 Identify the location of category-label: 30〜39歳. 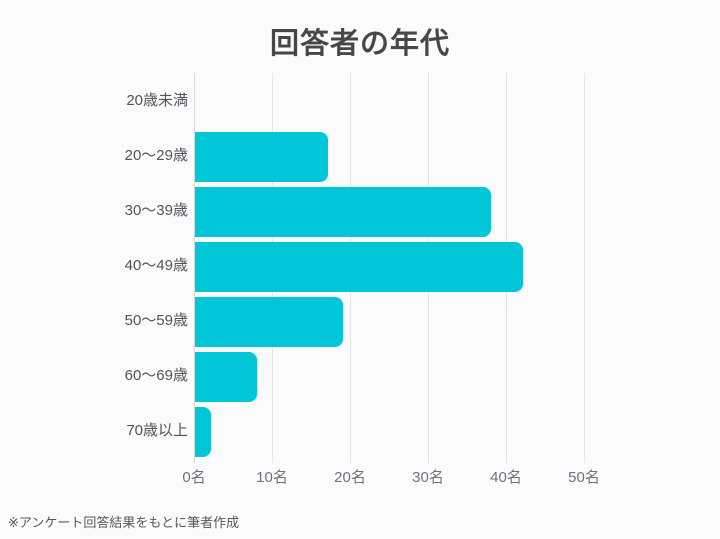
(156, 210).